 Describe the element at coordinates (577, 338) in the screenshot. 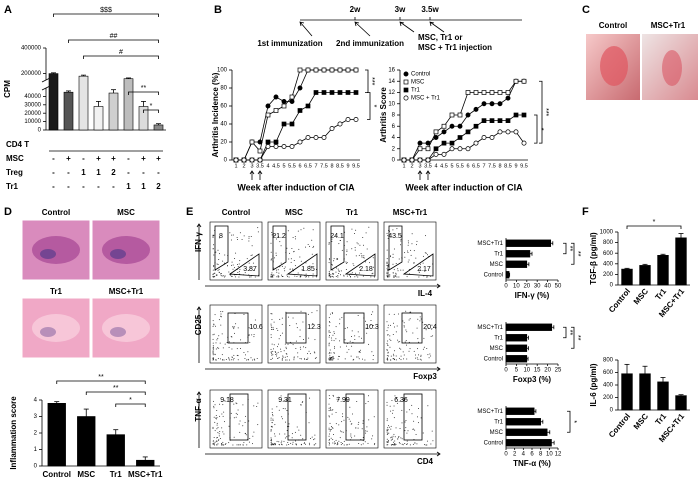

I see `significance-label: **` at that location.